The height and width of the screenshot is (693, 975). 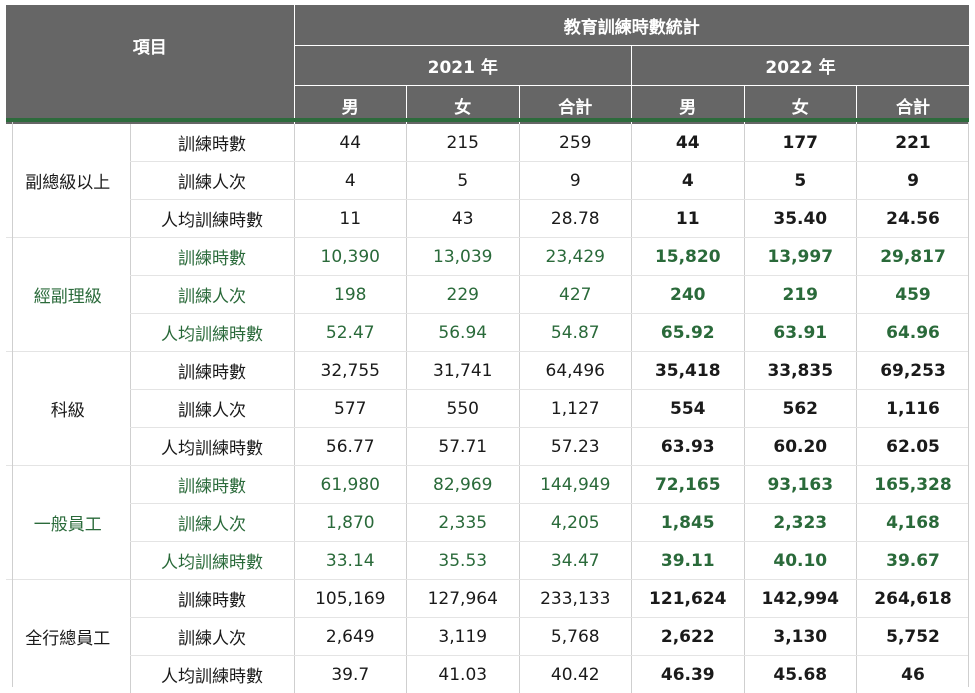 I want to click on value-cell: 577, so click(x=350, y=409).